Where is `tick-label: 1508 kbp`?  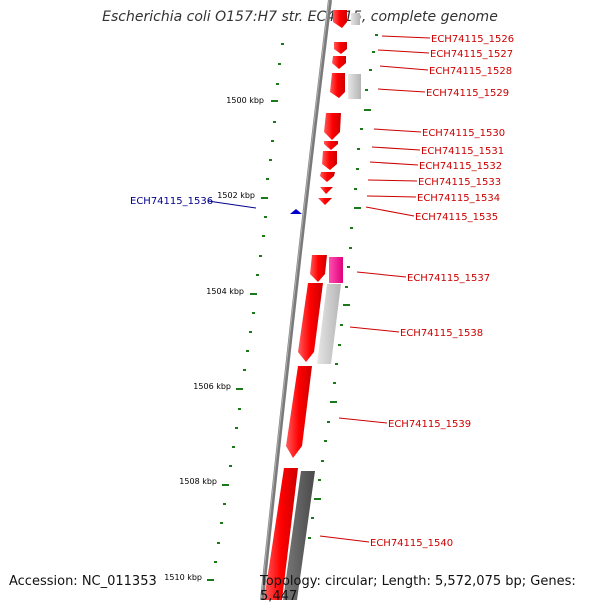
tick-label: 1508 kbp is located at coordinates (198, 481).